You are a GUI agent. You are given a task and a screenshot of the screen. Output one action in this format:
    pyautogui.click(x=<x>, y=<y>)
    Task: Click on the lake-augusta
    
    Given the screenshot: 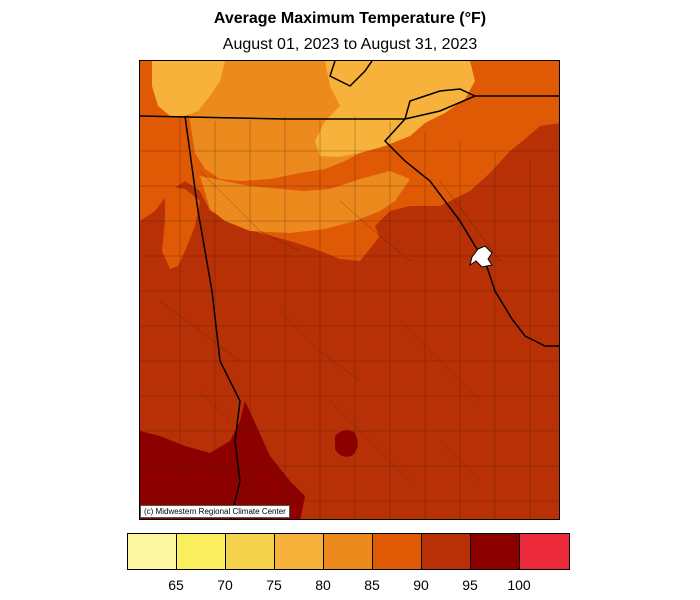 What is the action you would take?
    pyautogui.click(x=481, y=256)
    